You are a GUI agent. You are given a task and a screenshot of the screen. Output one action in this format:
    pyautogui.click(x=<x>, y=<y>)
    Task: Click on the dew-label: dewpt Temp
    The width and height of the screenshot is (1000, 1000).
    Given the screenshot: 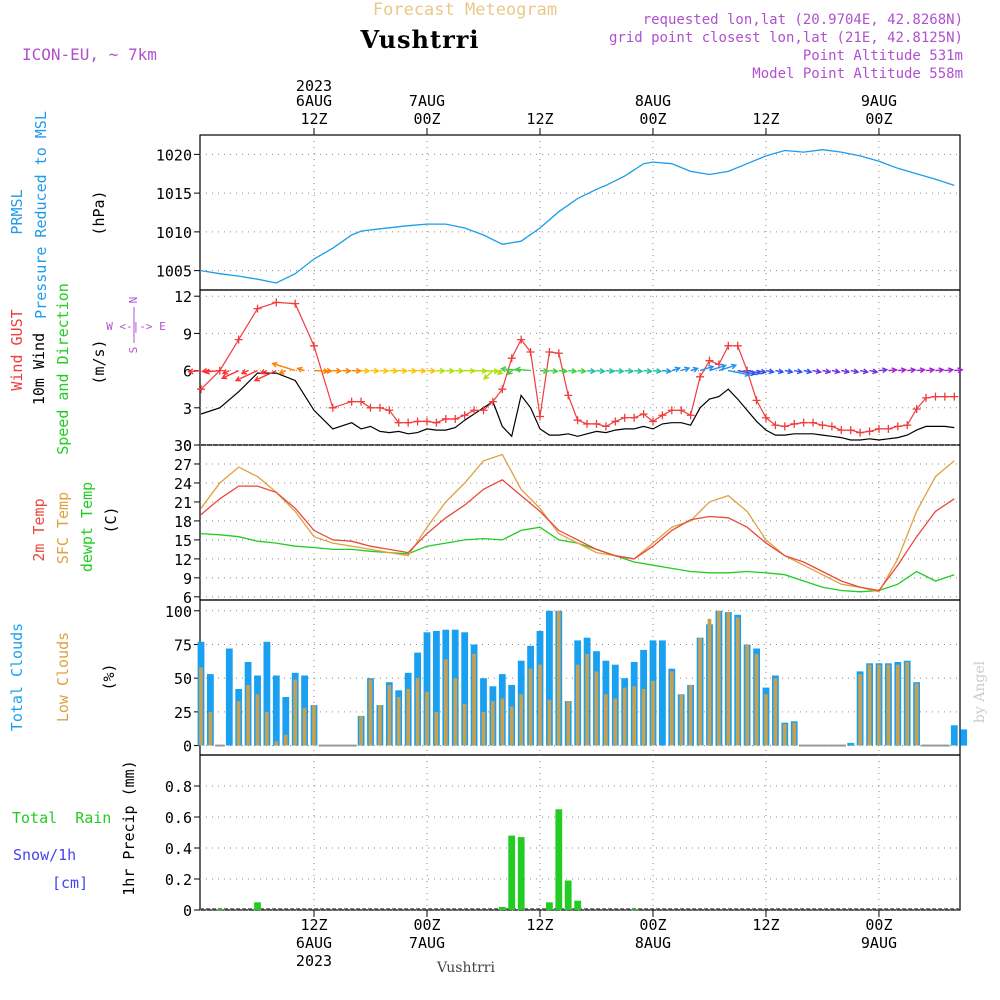 What is the action you would take?
    pyautogui.click(x=87, y=527)
    